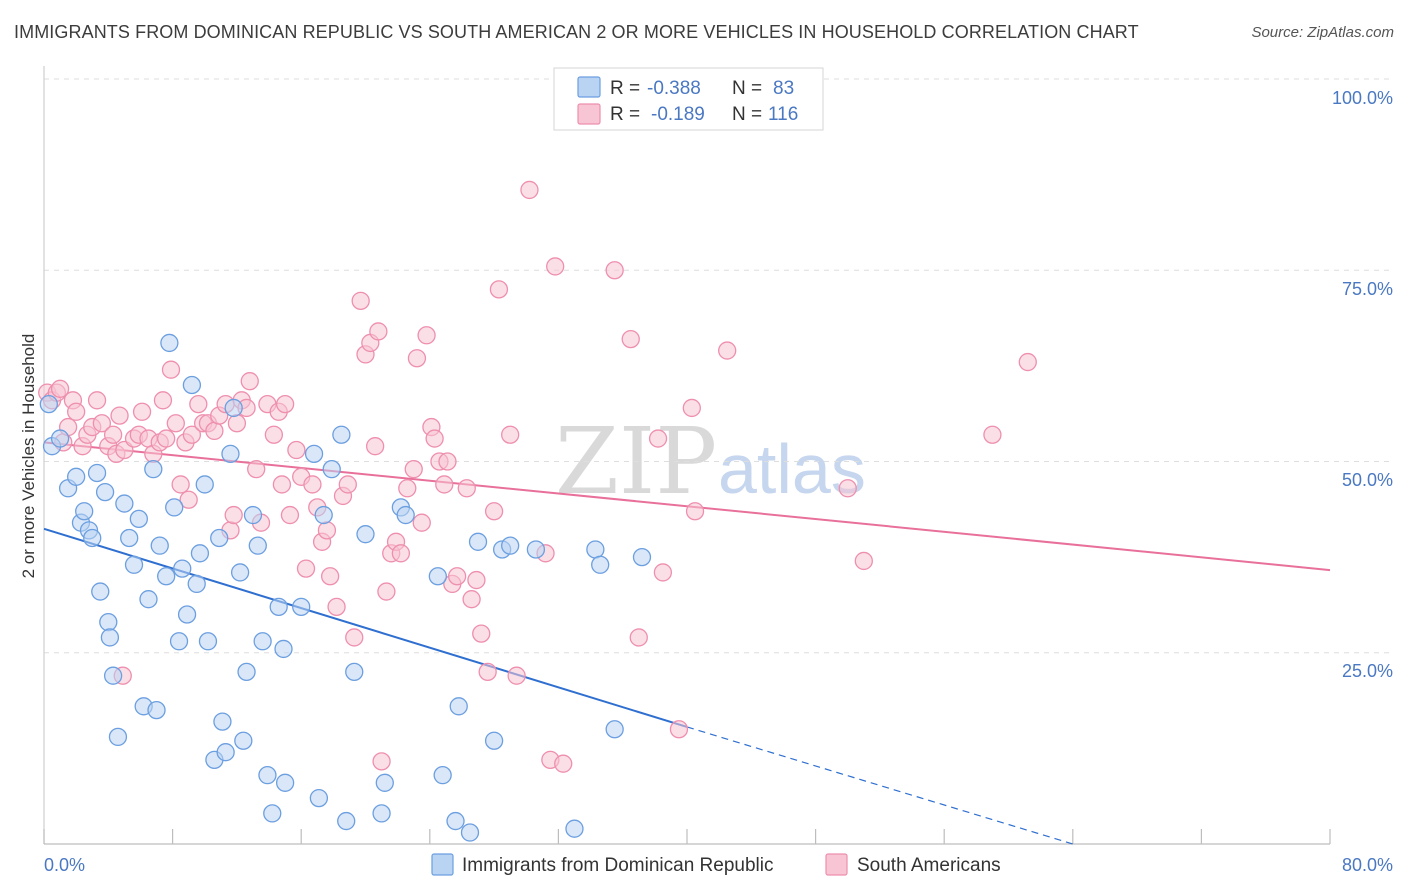 This screenshot has height=892, width=1406. I want to click on trend-line-dominican-republic-extension, so click(879, 785).